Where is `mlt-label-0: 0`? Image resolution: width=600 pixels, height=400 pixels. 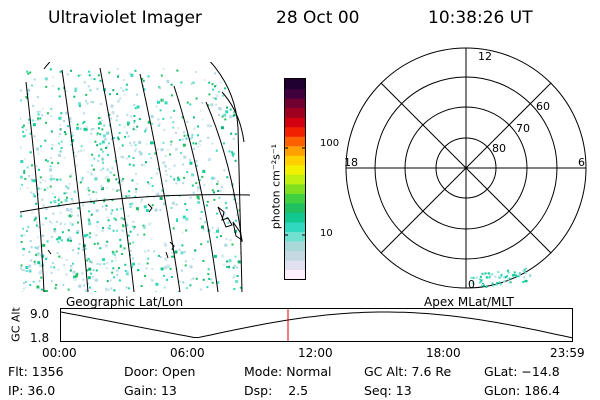
mlt-label-0: 0 is located at coordinates (471, 284).